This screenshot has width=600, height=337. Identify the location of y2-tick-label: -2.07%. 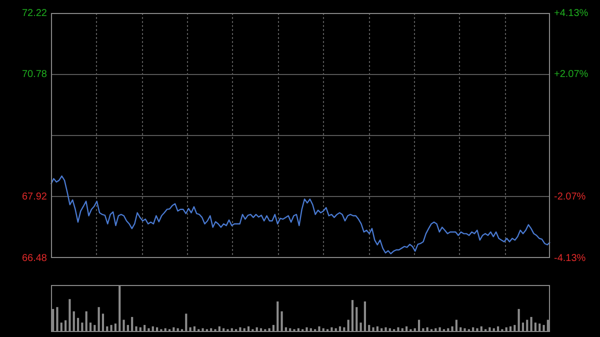
(570, 197).